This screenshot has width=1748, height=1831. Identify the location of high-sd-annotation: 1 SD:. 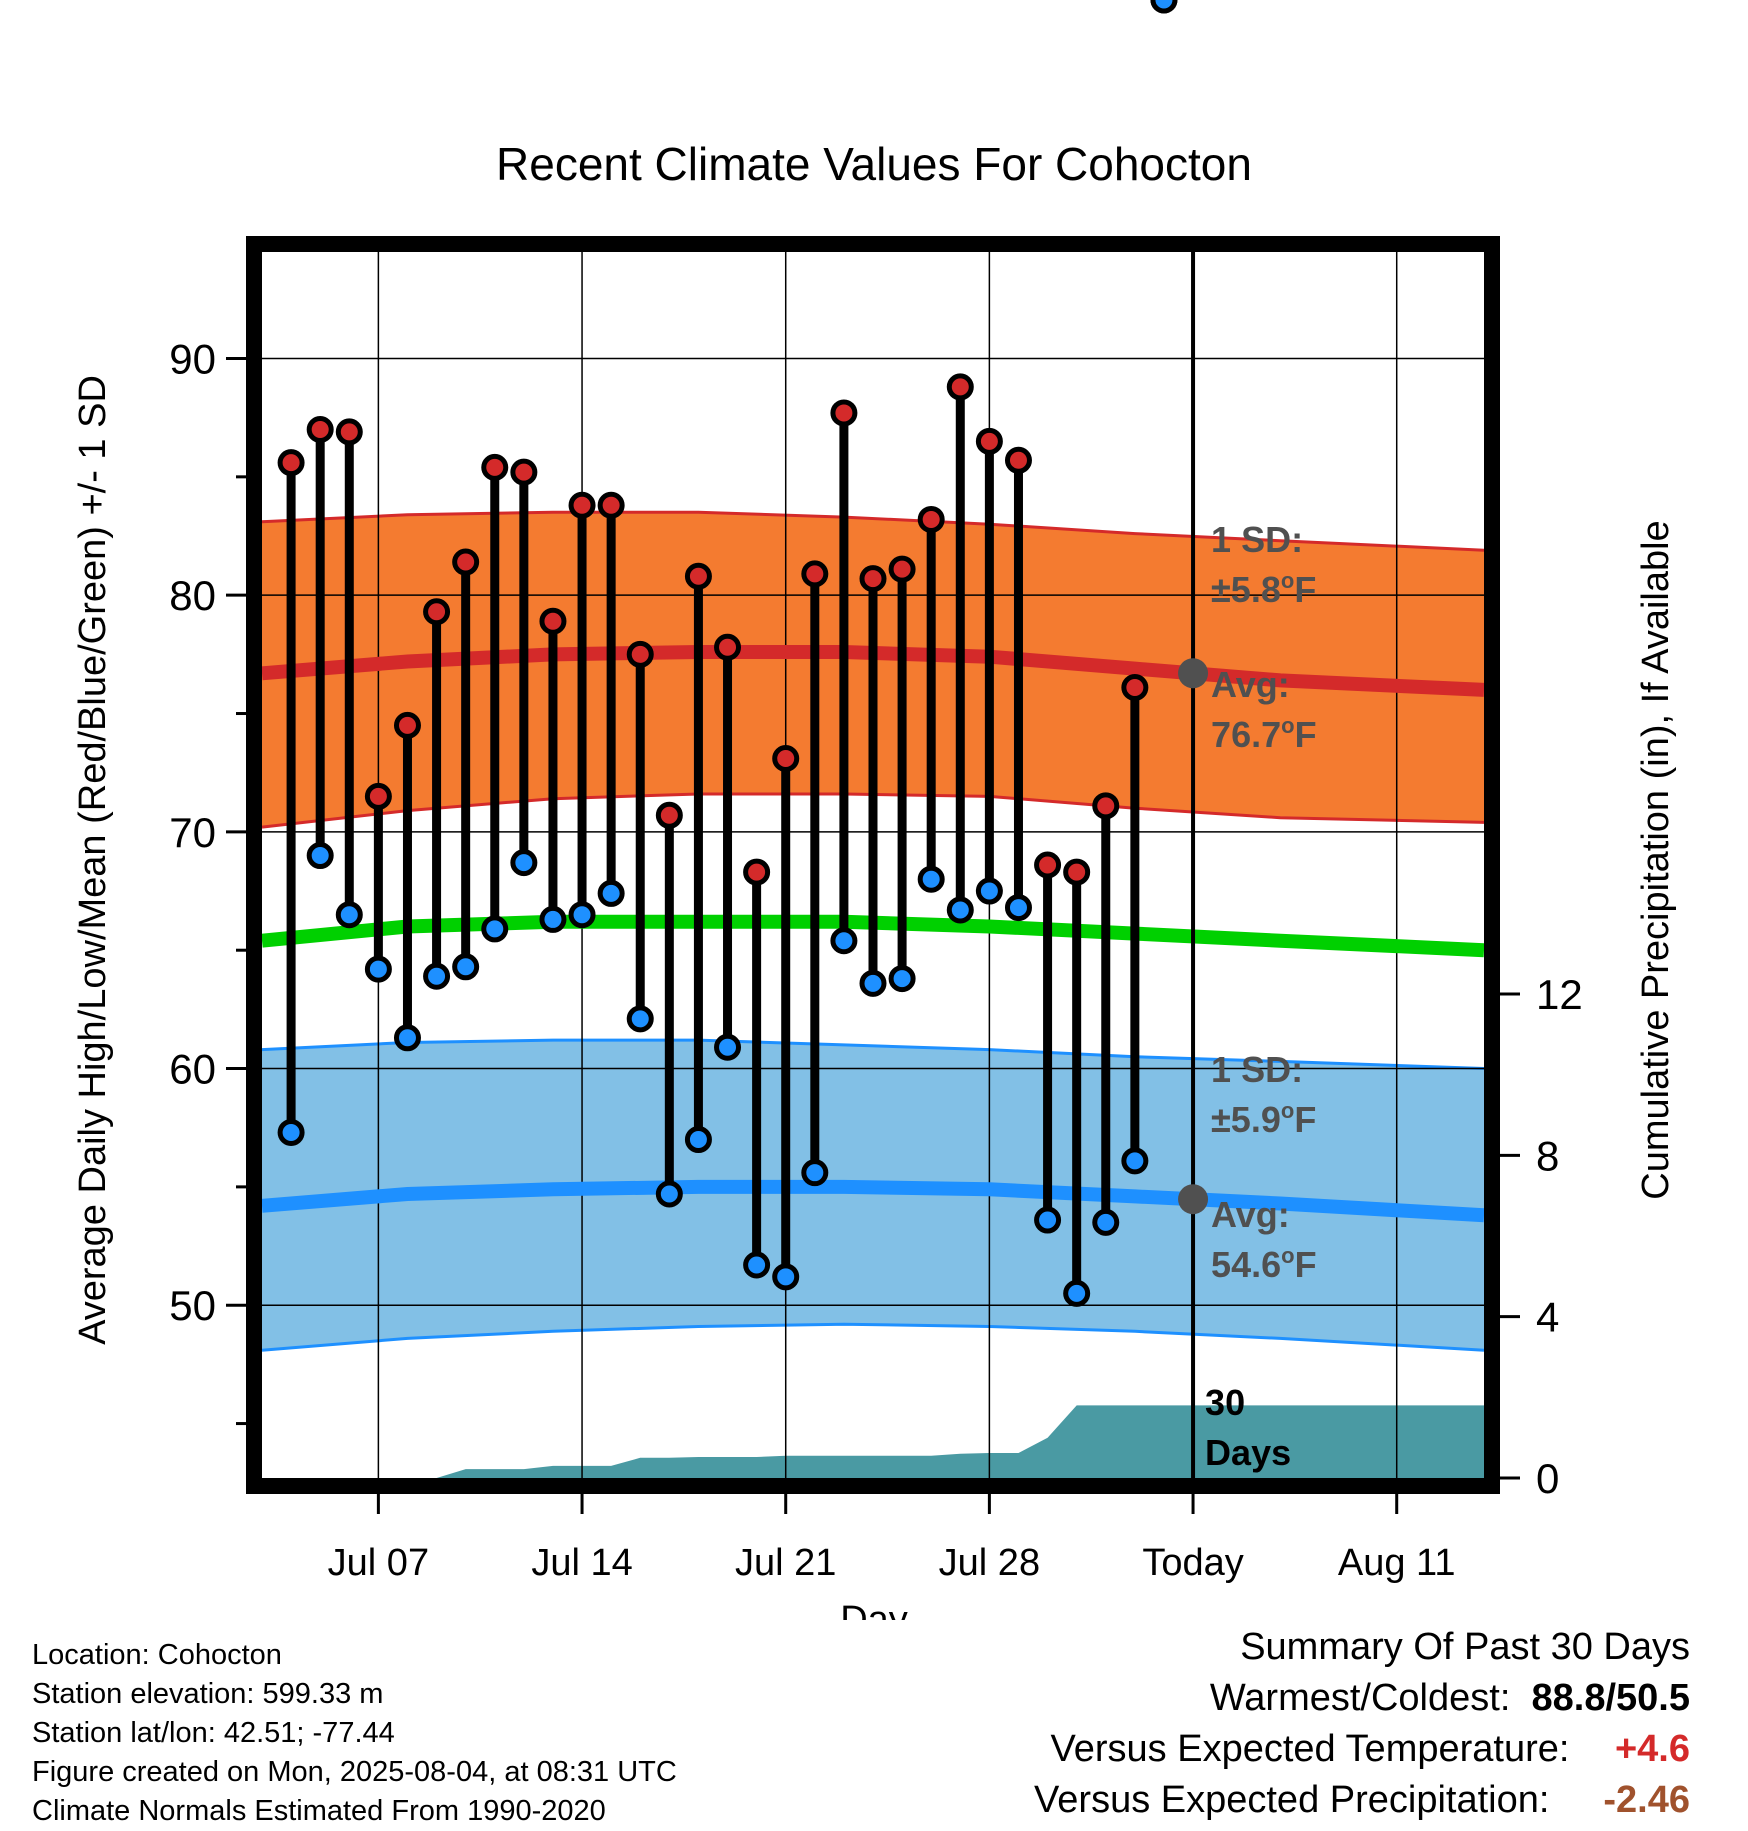
(1257, 539).